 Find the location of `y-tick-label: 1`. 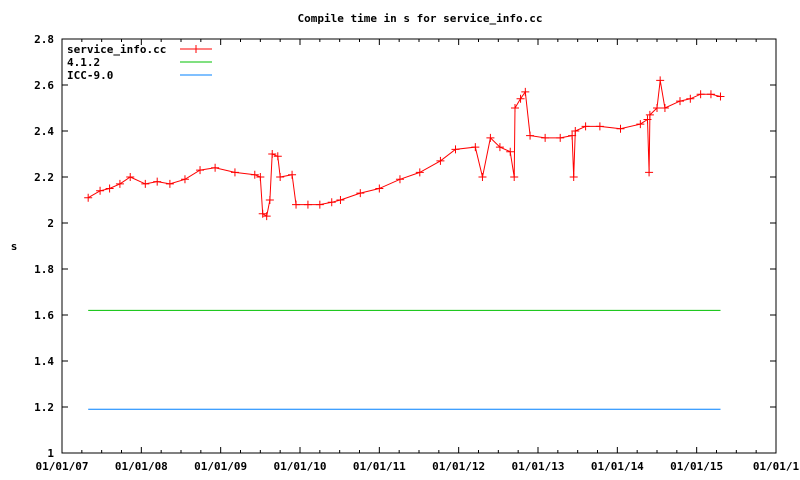

y-tick-label: 1 is located at coordinates (50, 453).